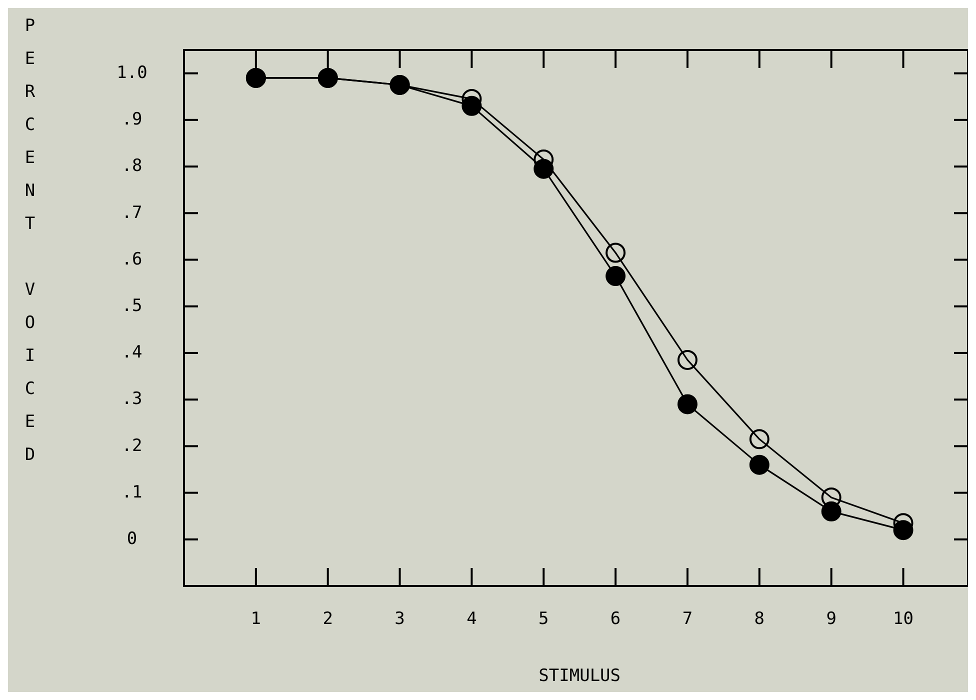 The image size is (976, 700). Describe the element at coordinates (327, 619) in the screenshot. I see `x-tick-label: 2` at that location.